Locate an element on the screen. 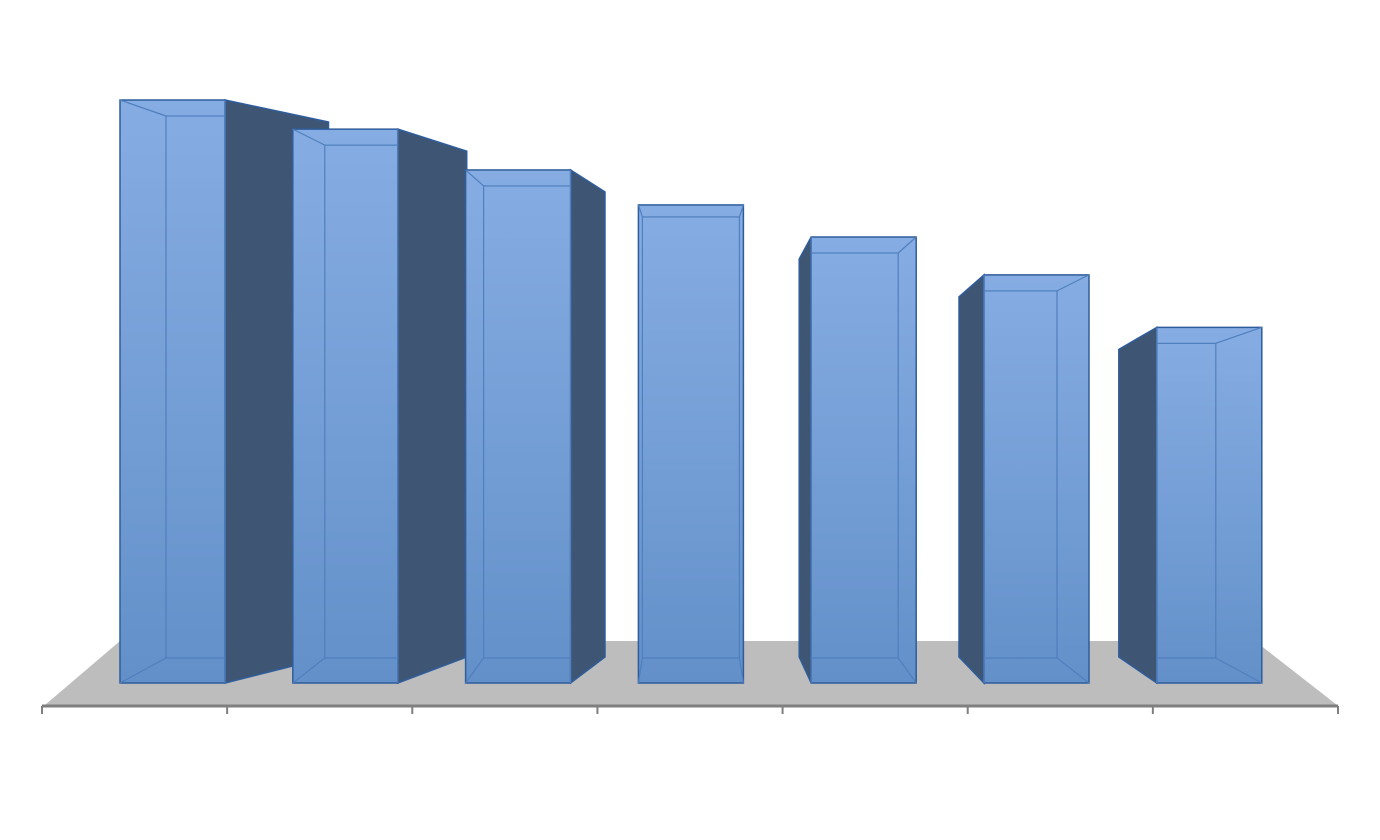 Image resolution: width=1380 pixels, height=840 pixels. x-axis is located at coordinates (690, 709).